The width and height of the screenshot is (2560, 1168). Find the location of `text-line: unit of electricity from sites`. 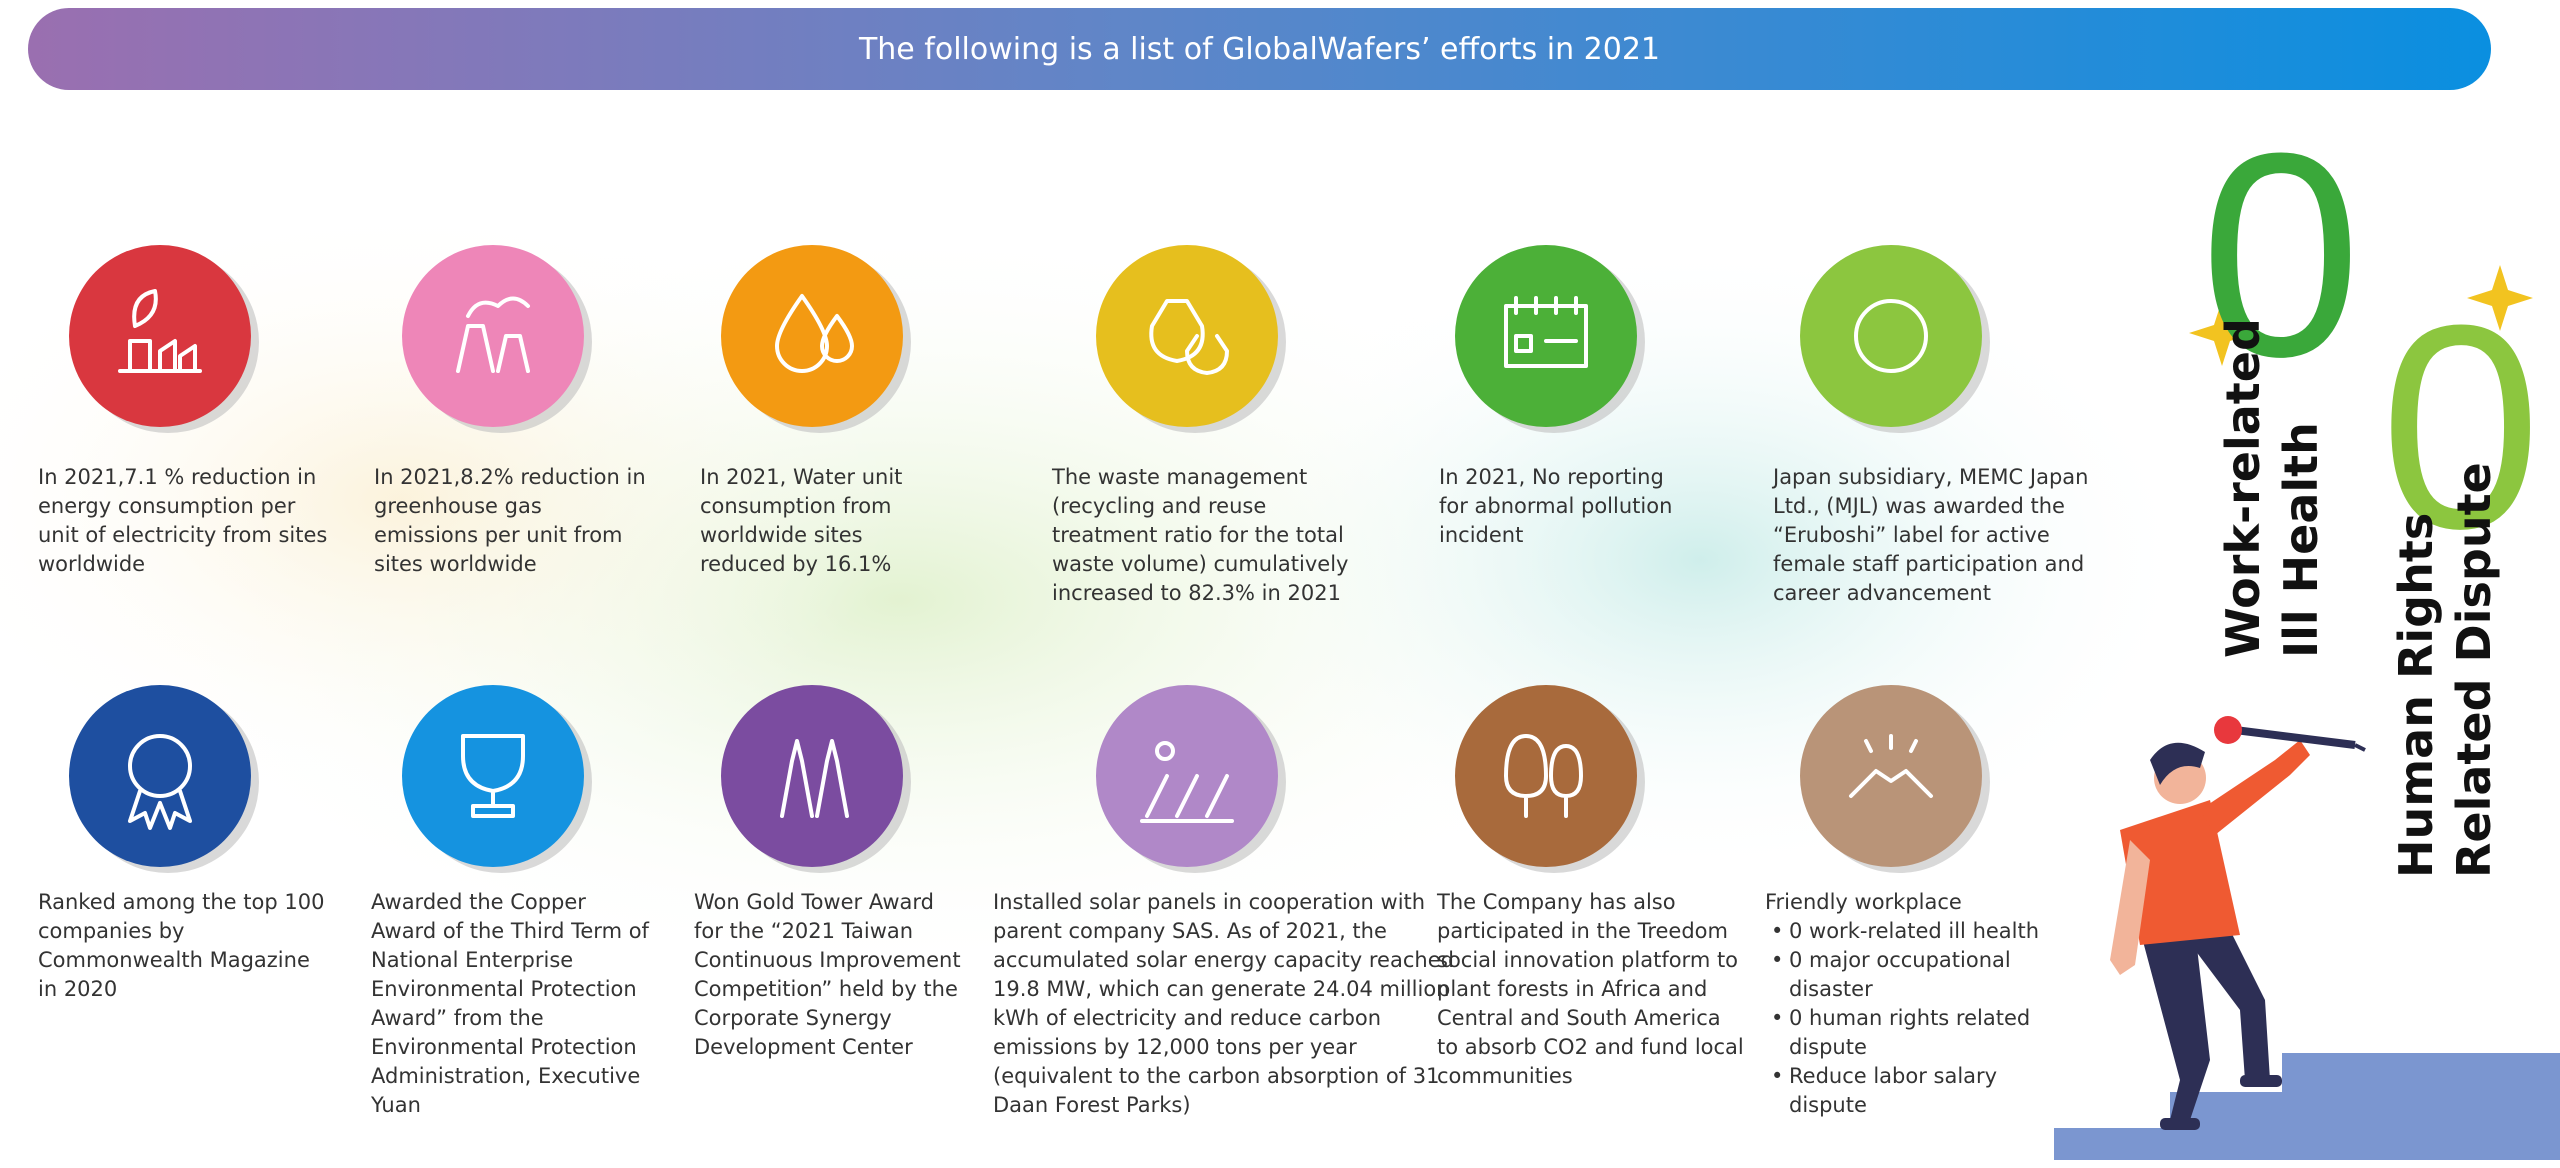

text-line: unit of electricity from sites is located at coordinates (183, 535).